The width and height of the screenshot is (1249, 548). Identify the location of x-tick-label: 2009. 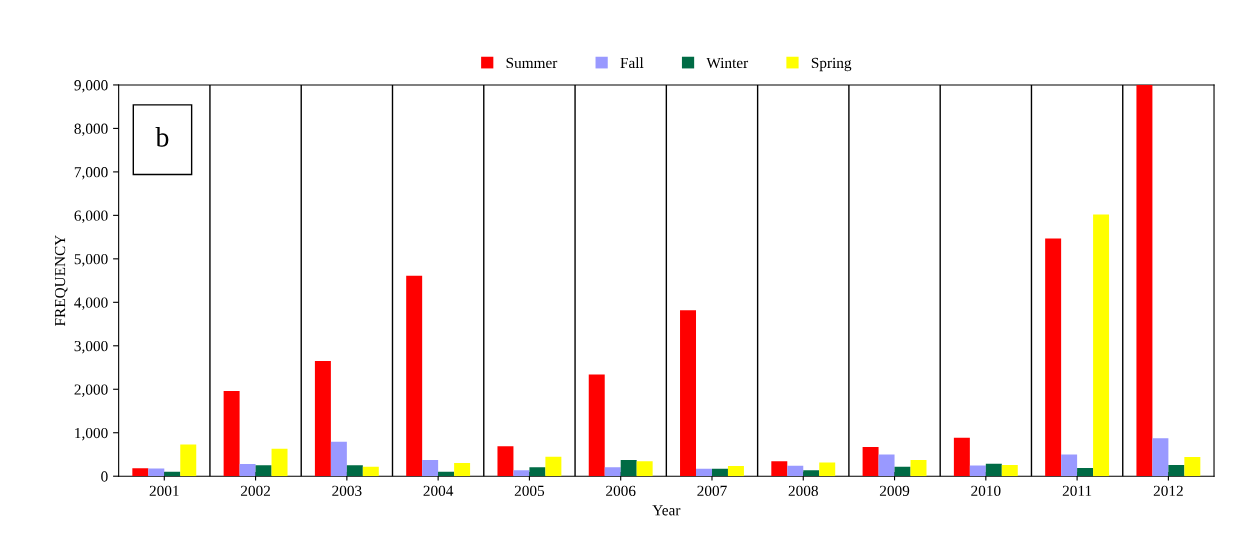
(894, 490).